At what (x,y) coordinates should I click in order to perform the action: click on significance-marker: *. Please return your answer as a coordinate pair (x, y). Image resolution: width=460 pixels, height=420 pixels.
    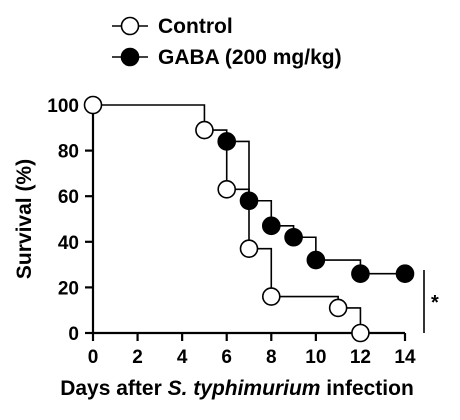
    Looking at the image, I should click on (431, 301).